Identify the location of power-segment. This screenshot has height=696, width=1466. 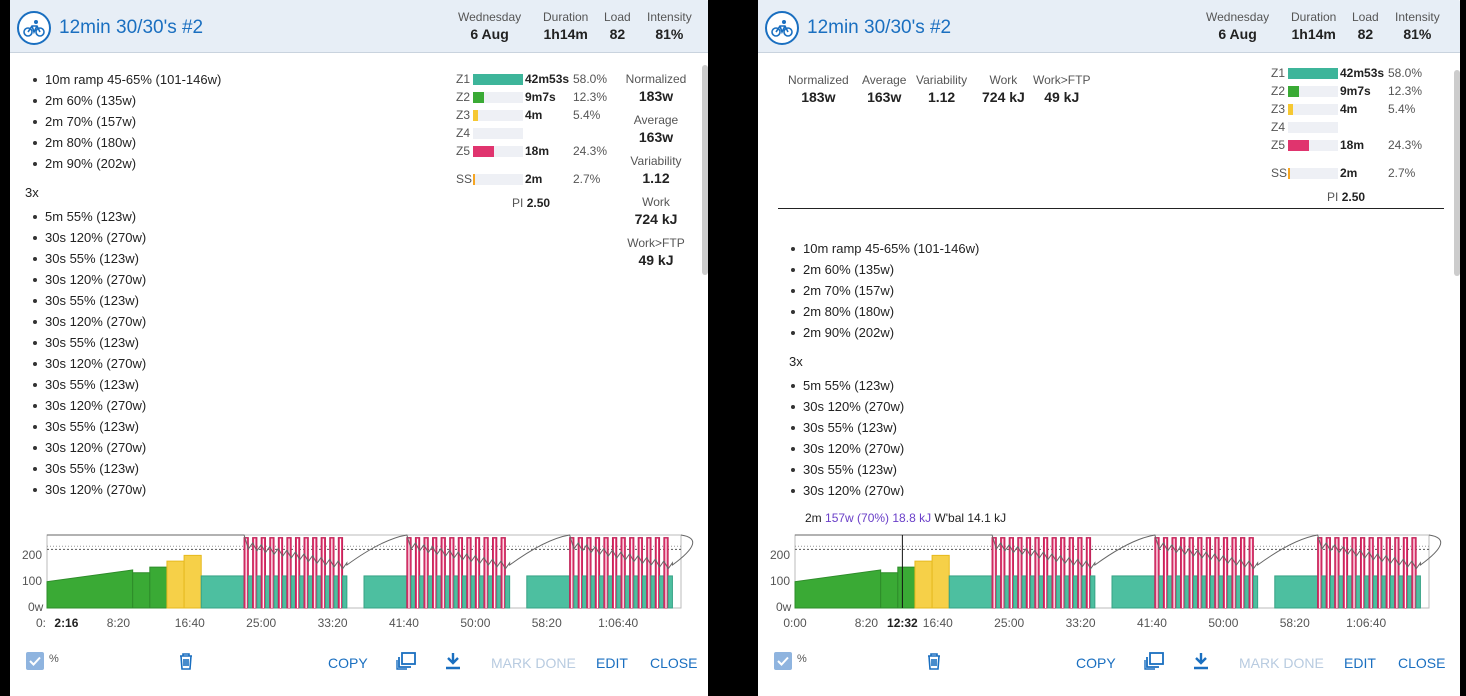
(940, 581).